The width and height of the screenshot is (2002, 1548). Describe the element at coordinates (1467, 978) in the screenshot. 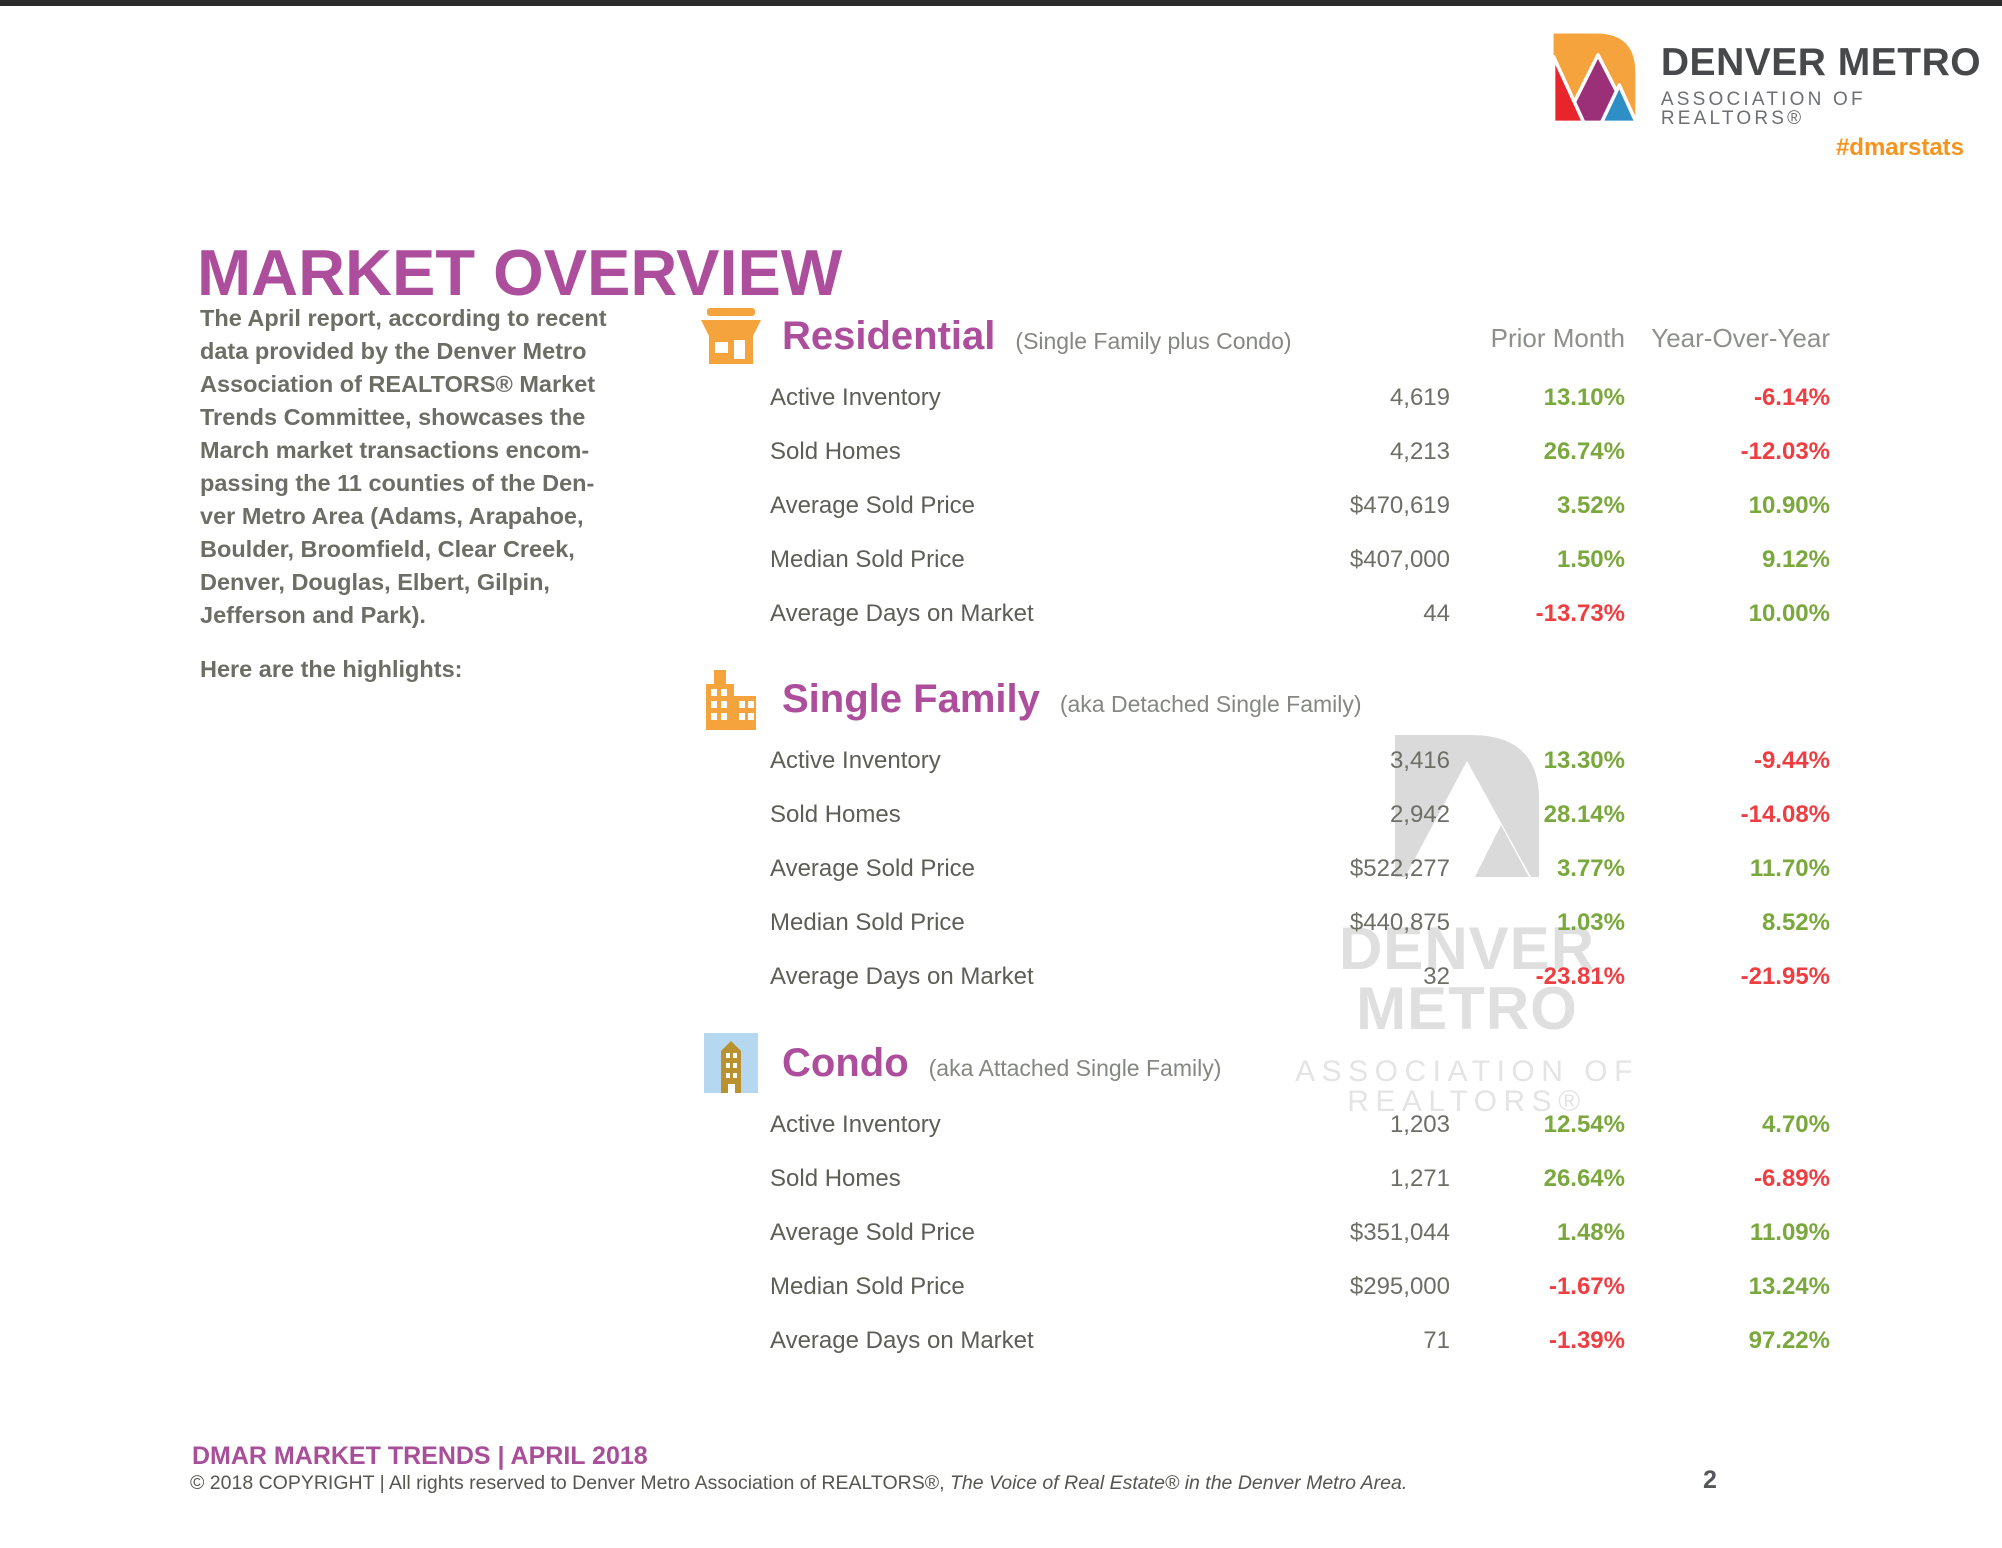

I see `watermark-name: DENVER METRO` at that location.